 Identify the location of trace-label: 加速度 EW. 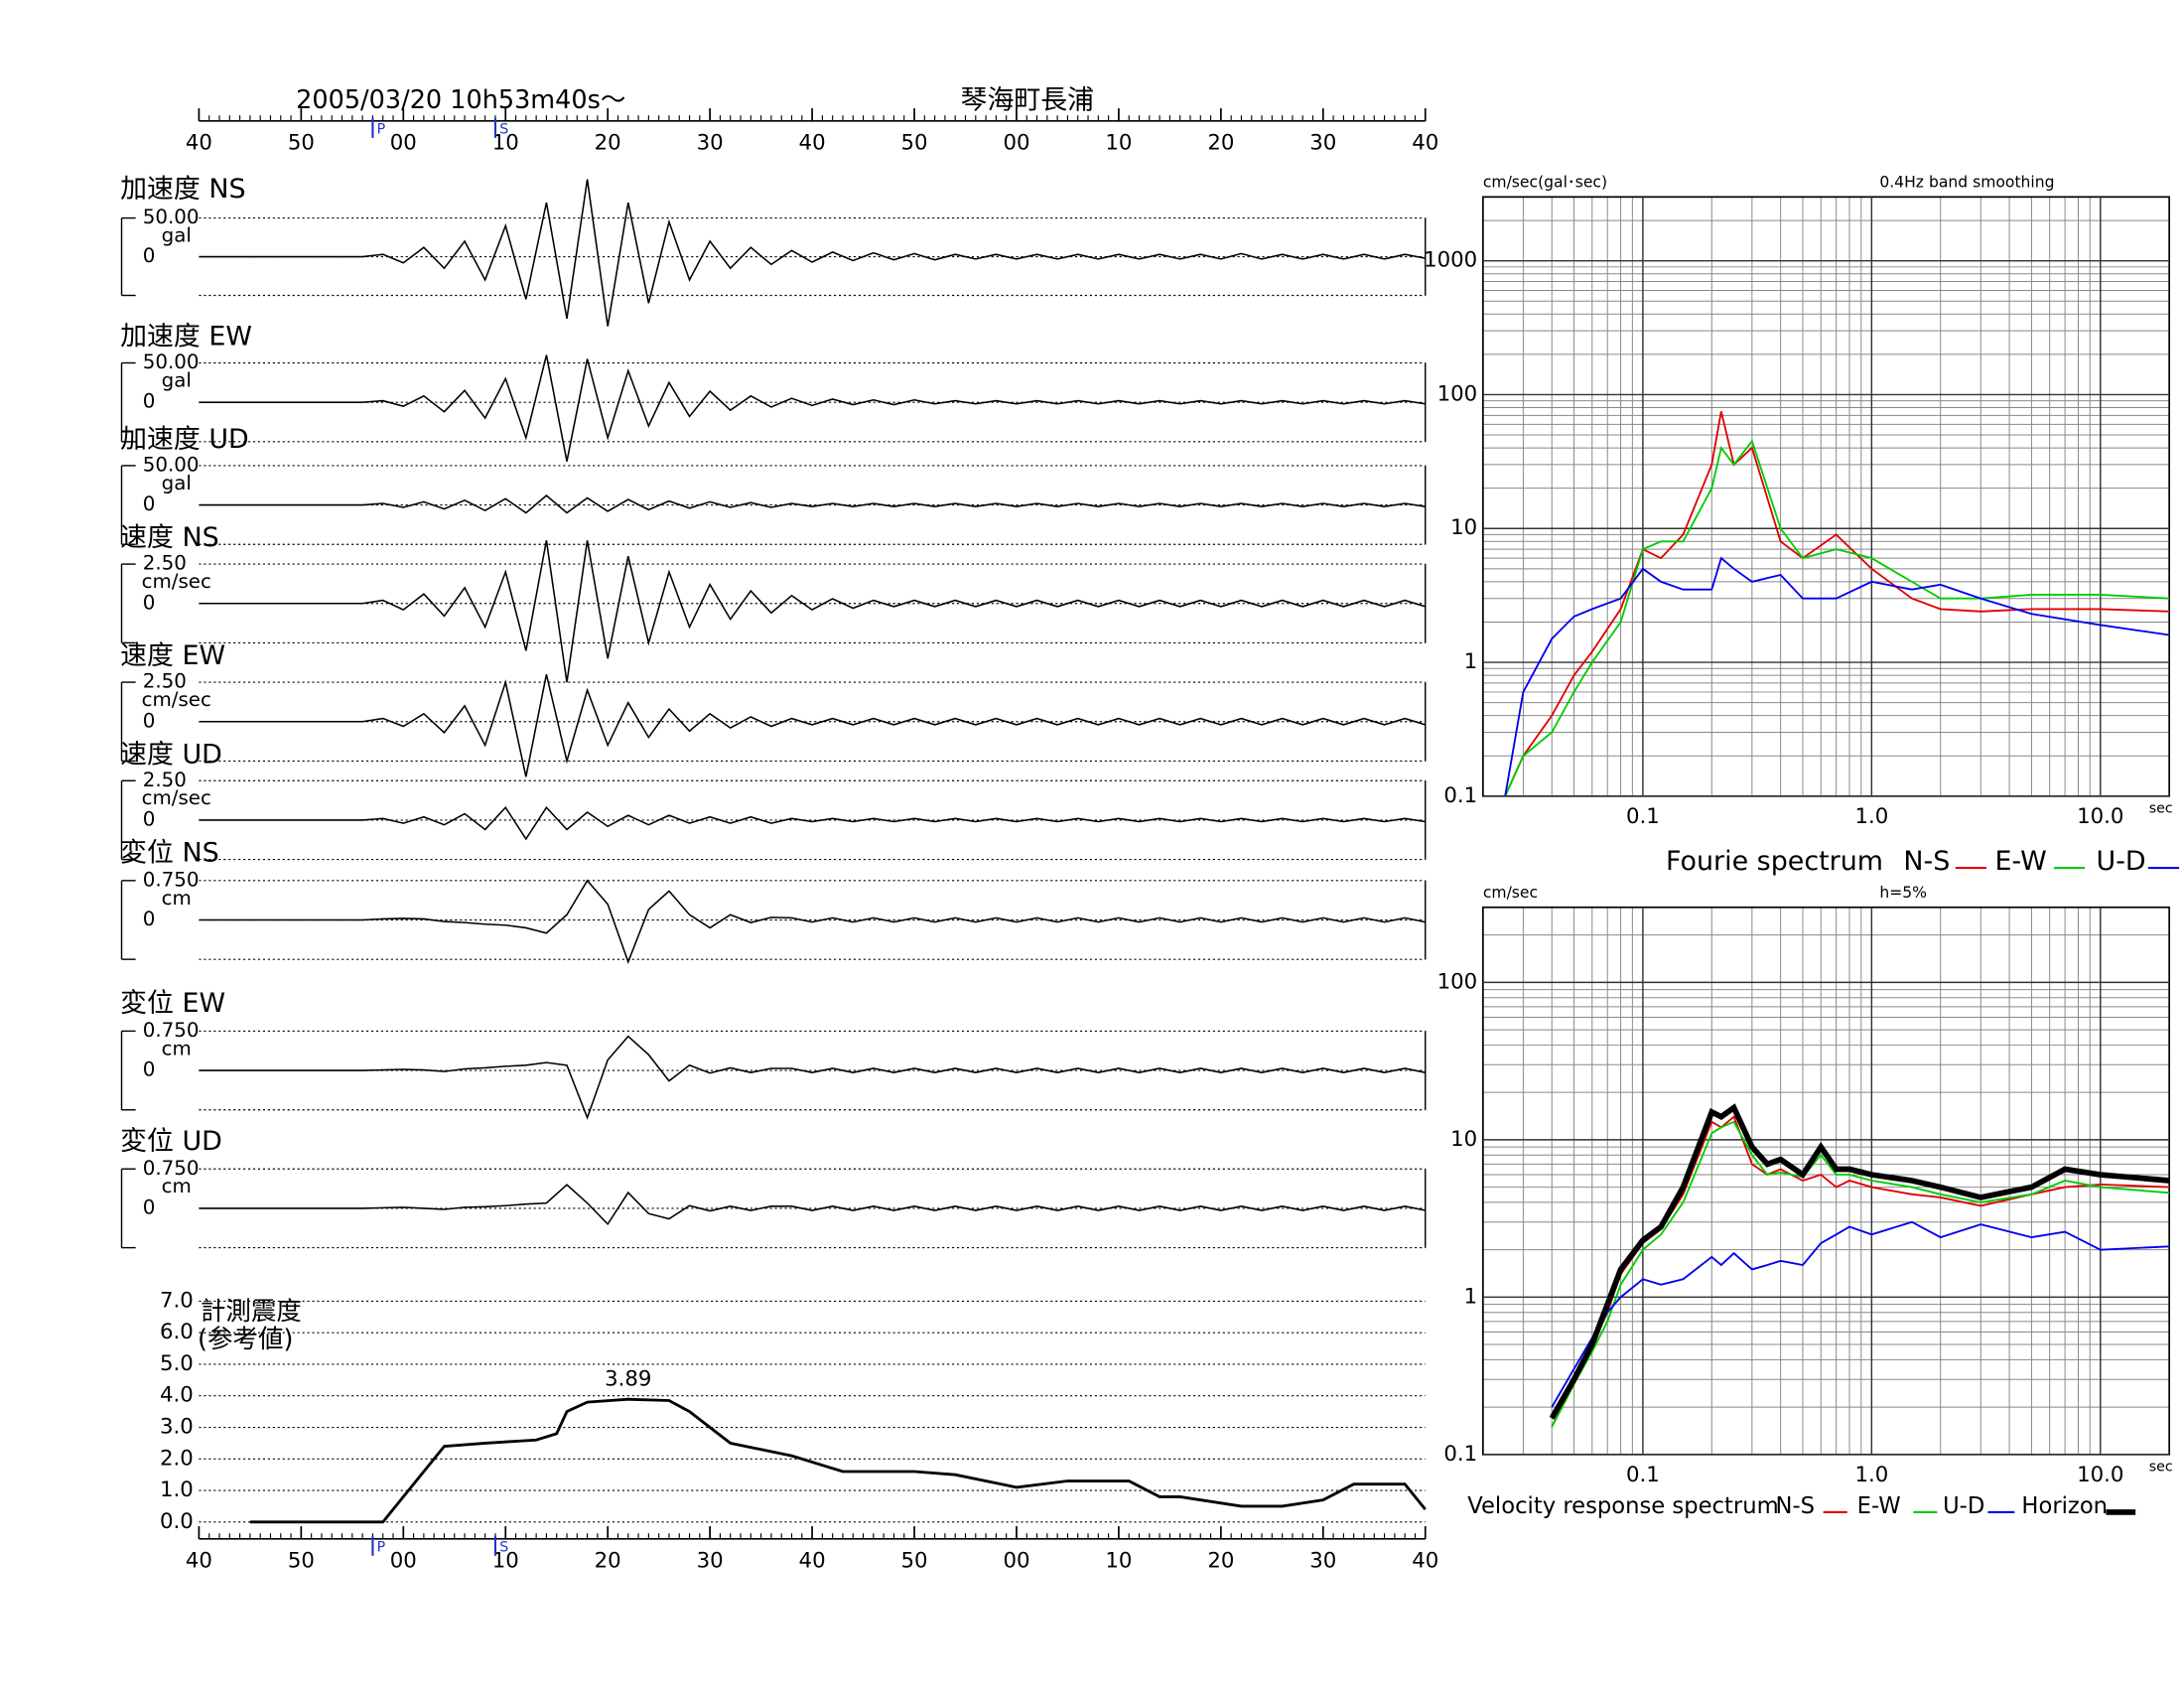
(186, 337).